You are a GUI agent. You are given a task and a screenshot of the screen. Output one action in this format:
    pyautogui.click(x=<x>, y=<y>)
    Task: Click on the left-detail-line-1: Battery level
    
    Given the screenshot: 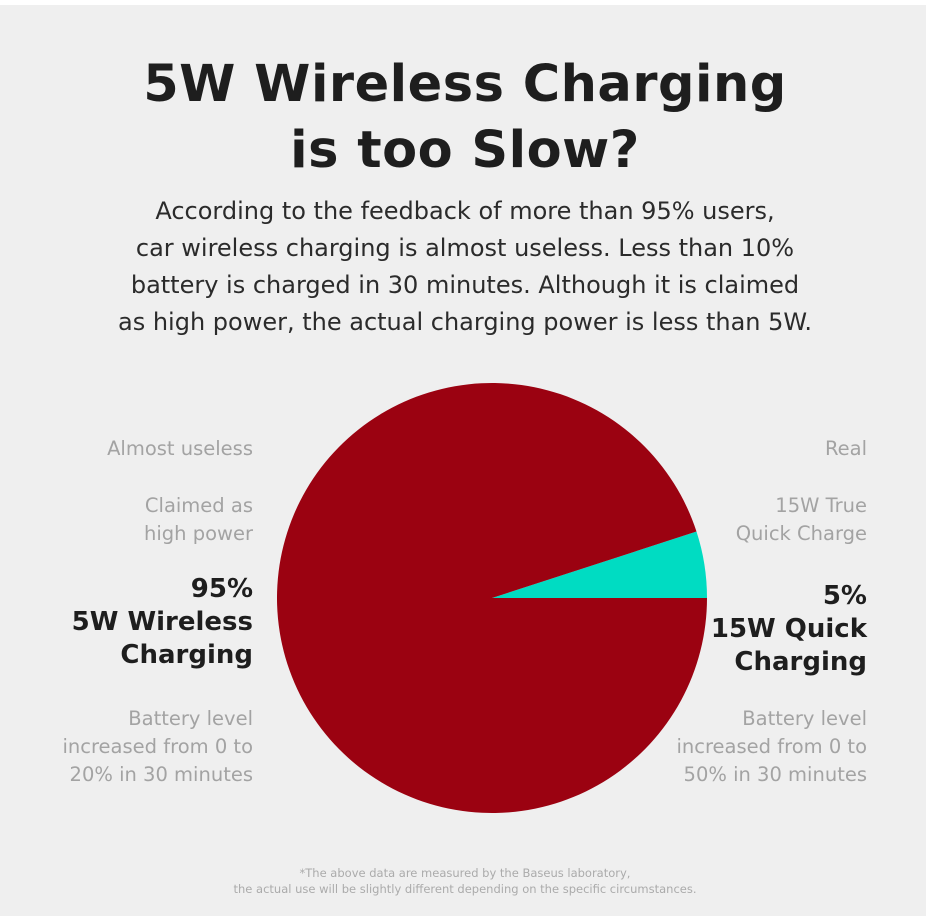 What is the action you would take?
    pyautogui.click(x=190, y=718)
    